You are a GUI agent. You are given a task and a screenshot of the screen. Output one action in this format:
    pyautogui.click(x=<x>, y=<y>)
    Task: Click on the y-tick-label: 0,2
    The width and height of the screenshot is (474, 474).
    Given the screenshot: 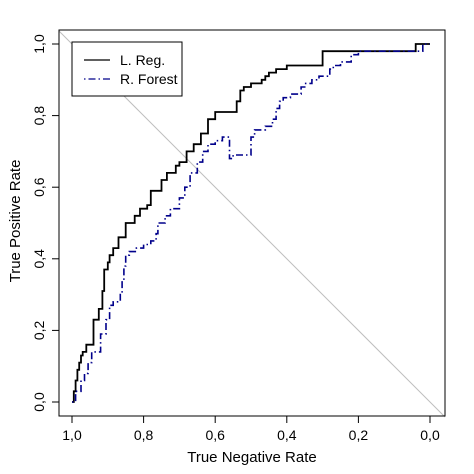 What is the action you would take?
    pyautogui.click(x=39, y=330)
    